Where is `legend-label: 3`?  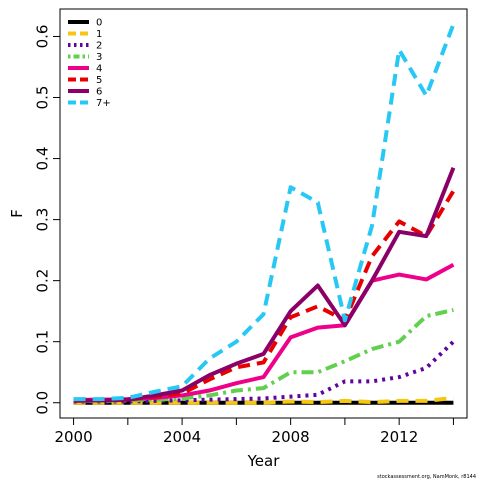
legend-label: 3 is located at coordinates (99, 57).